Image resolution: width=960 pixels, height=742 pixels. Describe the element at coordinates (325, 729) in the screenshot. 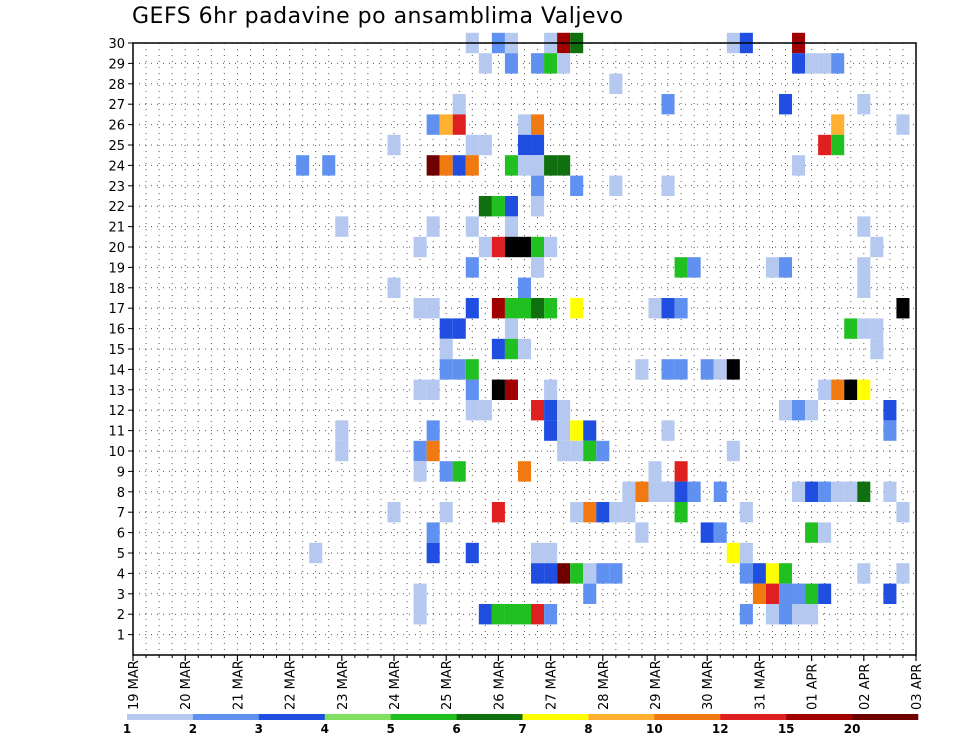

I see `legend-label: 4` at that location.